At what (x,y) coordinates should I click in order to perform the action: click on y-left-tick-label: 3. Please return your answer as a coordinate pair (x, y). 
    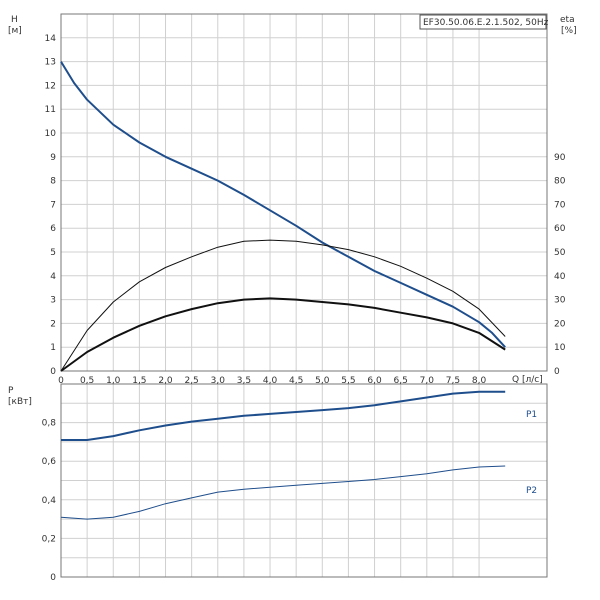
    Looking at the image, I should click on (53, 301).